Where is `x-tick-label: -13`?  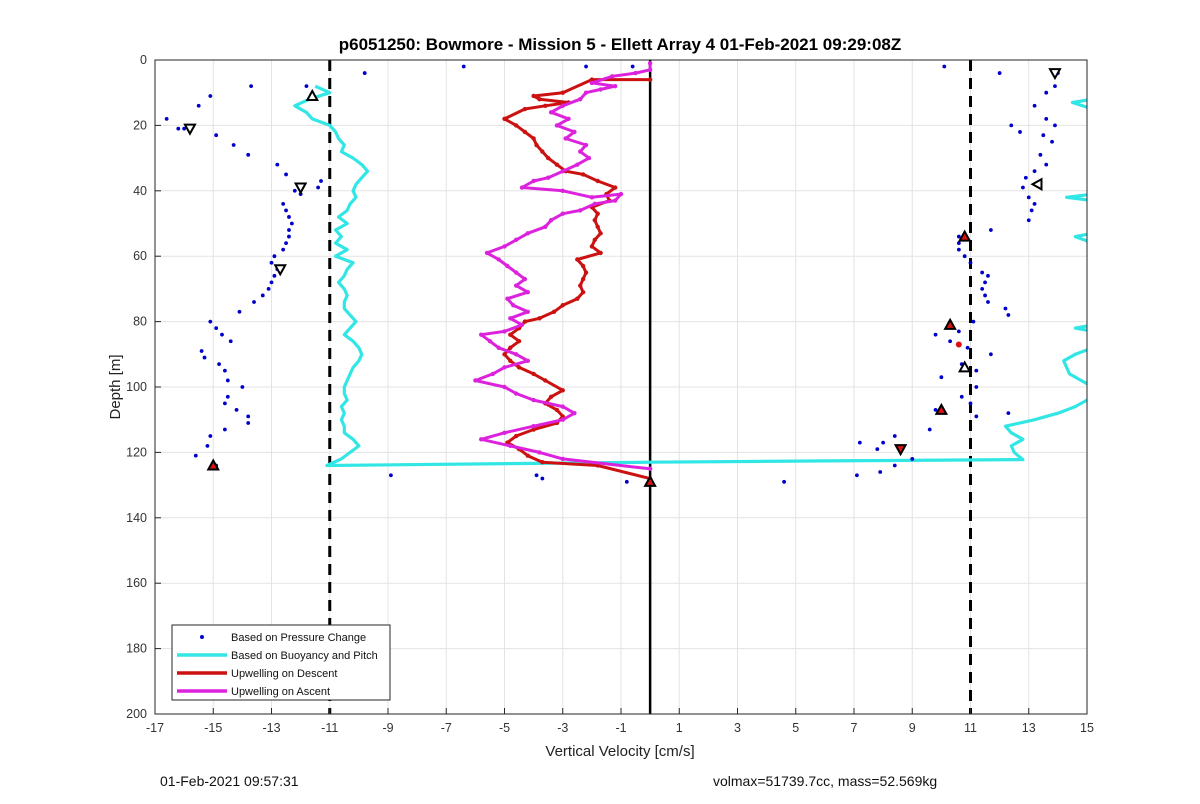
x-tick-label: -13 is located at coordinates (271, 728).